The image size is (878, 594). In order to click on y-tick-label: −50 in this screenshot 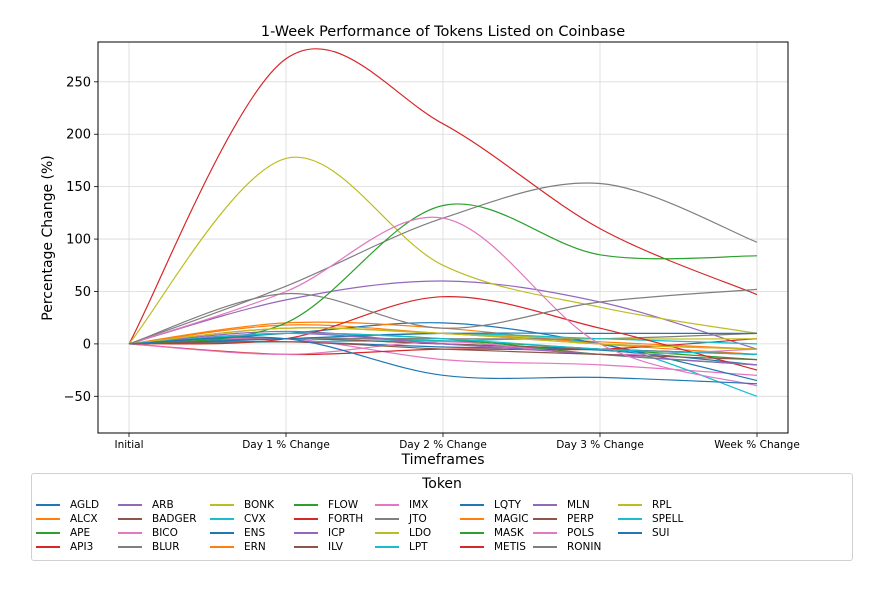, I will do `click(77, 397)`.